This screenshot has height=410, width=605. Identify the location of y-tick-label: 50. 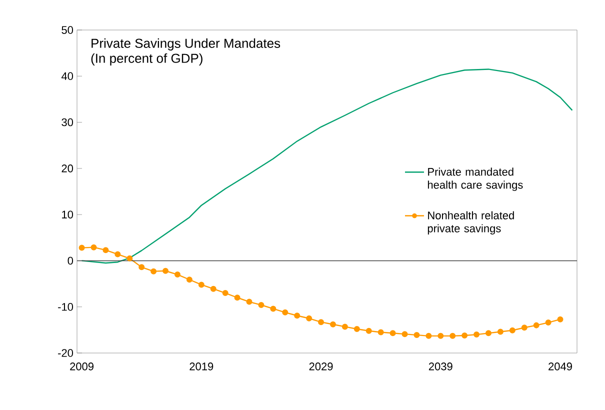
(68, 30).